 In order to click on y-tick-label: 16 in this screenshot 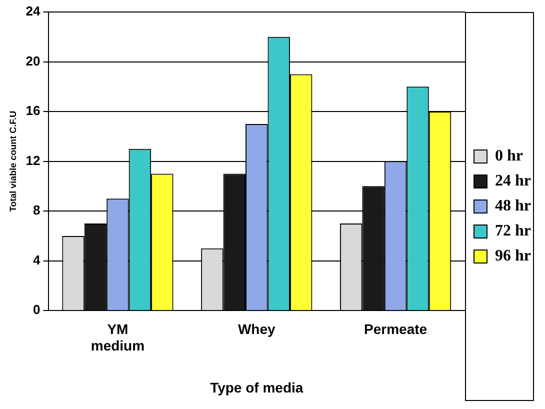, I will do `click(33, 110)`.